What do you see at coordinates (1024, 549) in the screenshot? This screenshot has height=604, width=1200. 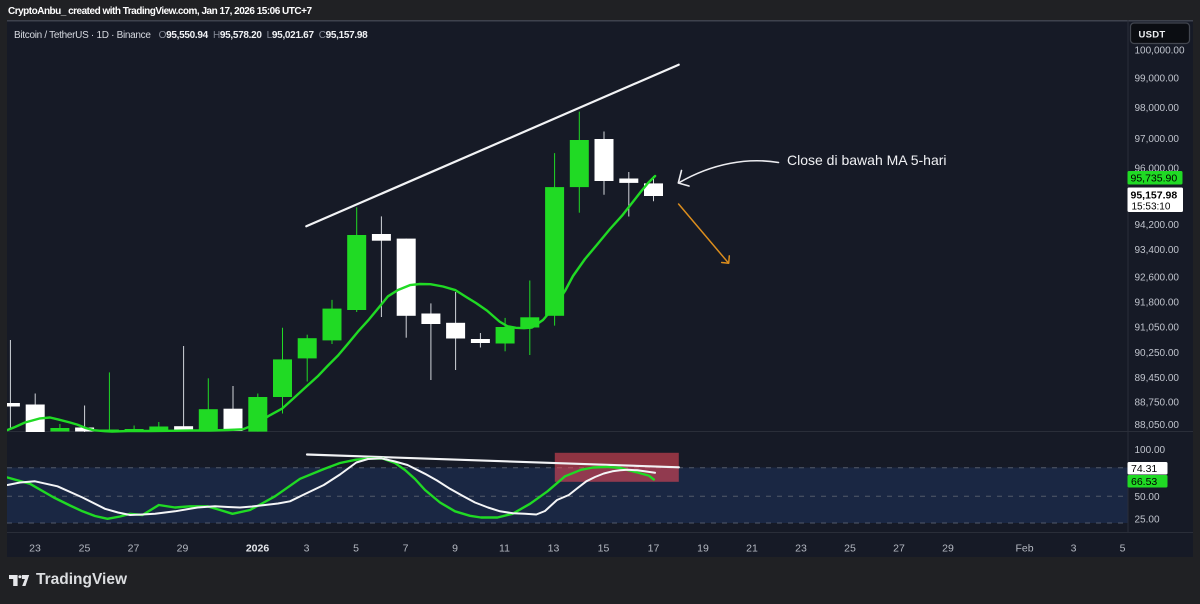 I see `svg-text: Feb` at bounding box center [1024, 549].